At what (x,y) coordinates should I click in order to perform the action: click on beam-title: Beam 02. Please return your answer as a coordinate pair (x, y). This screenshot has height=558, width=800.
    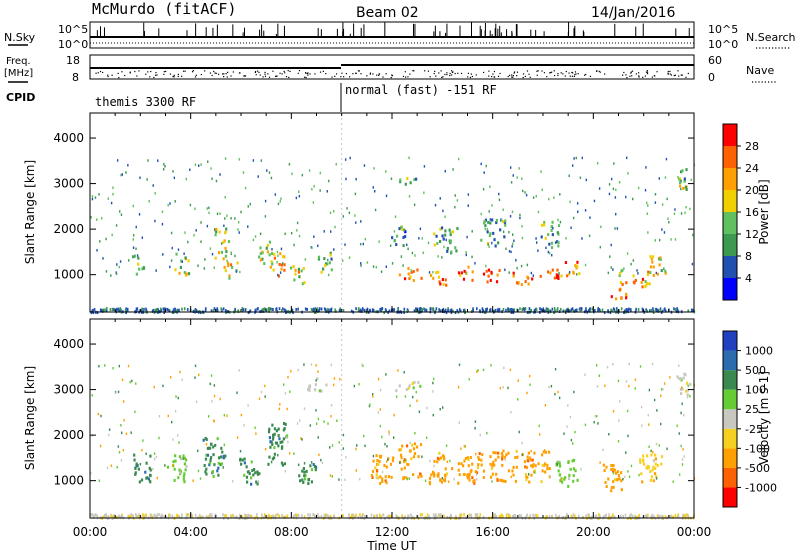
    Looking at the image, I should click on (387, 13).